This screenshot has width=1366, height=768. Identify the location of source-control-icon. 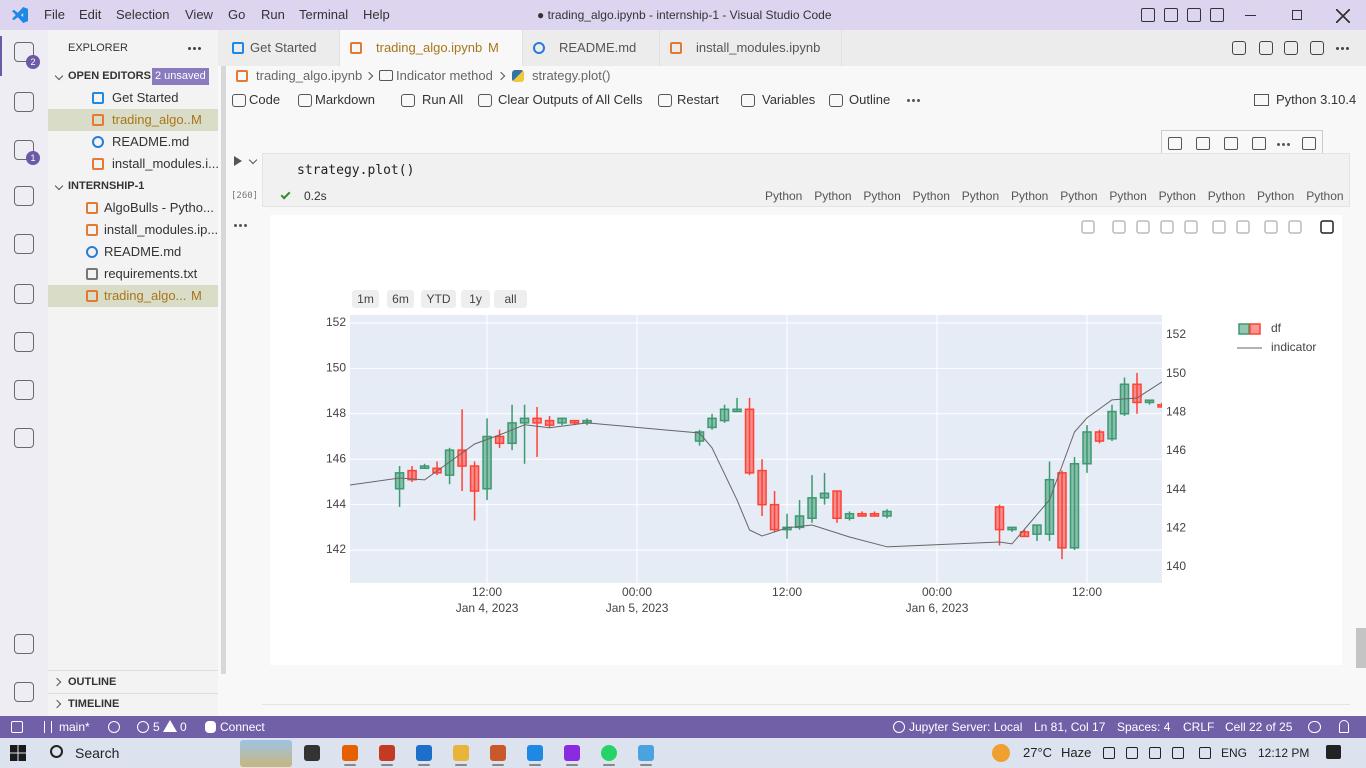
(24, 150).